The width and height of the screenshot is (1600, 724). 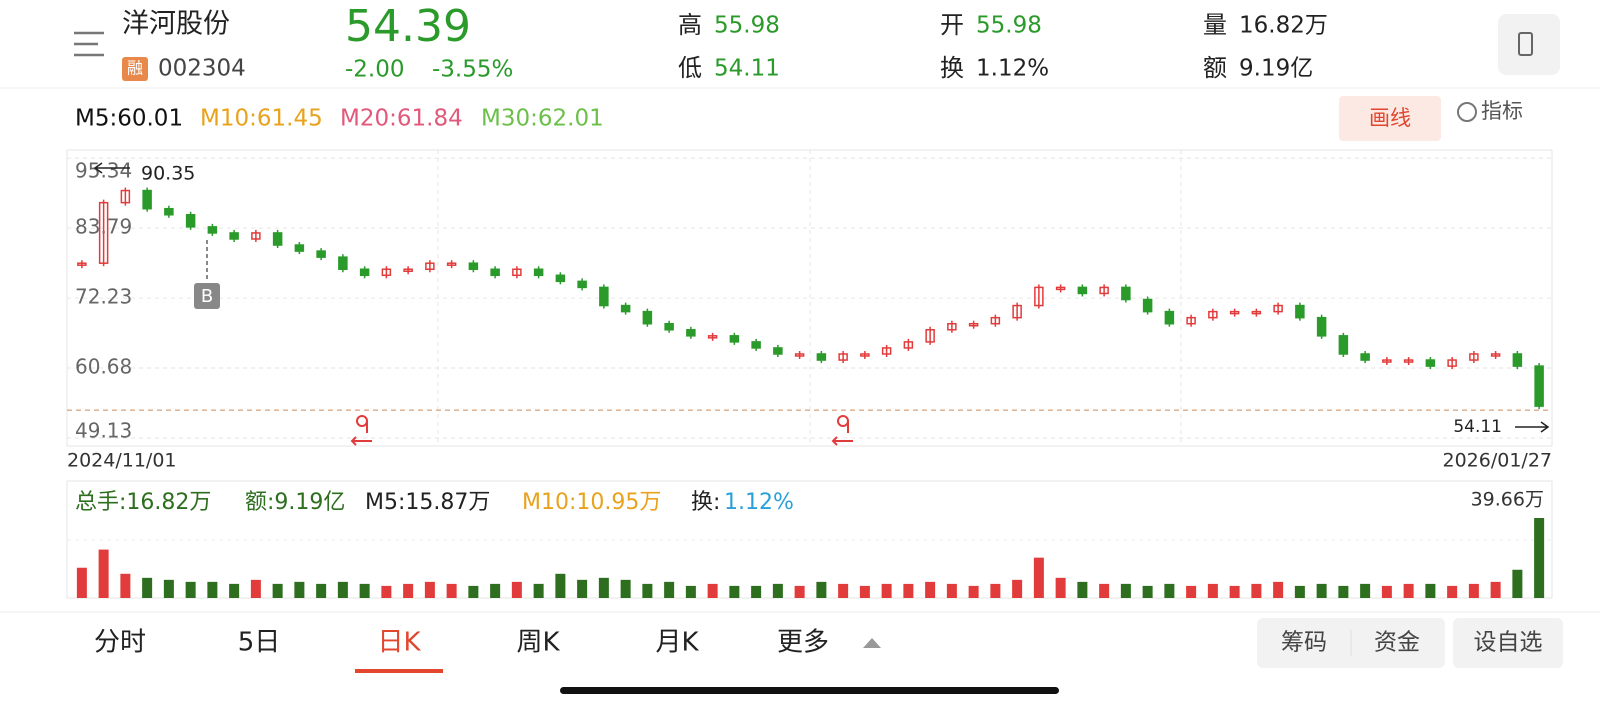 I want to click on tab: 5日, so click(x=259, y=643).